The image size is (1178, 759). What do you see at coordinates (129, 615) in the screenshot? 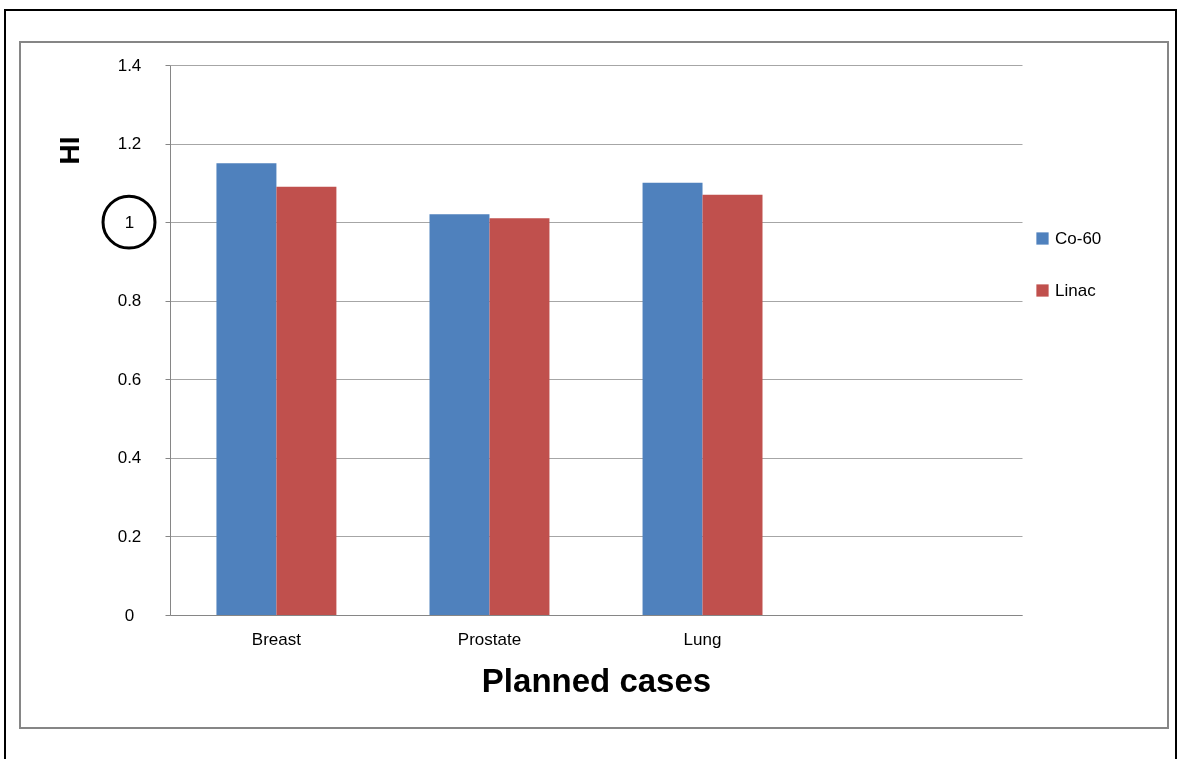
I see `y-tick-label: 0` at bounding box center [129, 615].